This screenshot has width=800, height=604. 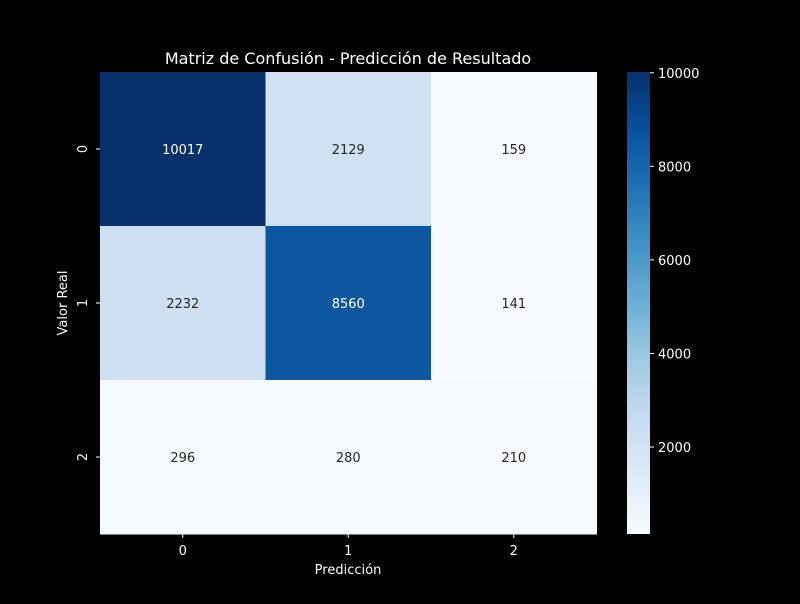 I want to click on y-axis: 0 1 2, so click(x=88, y=303).